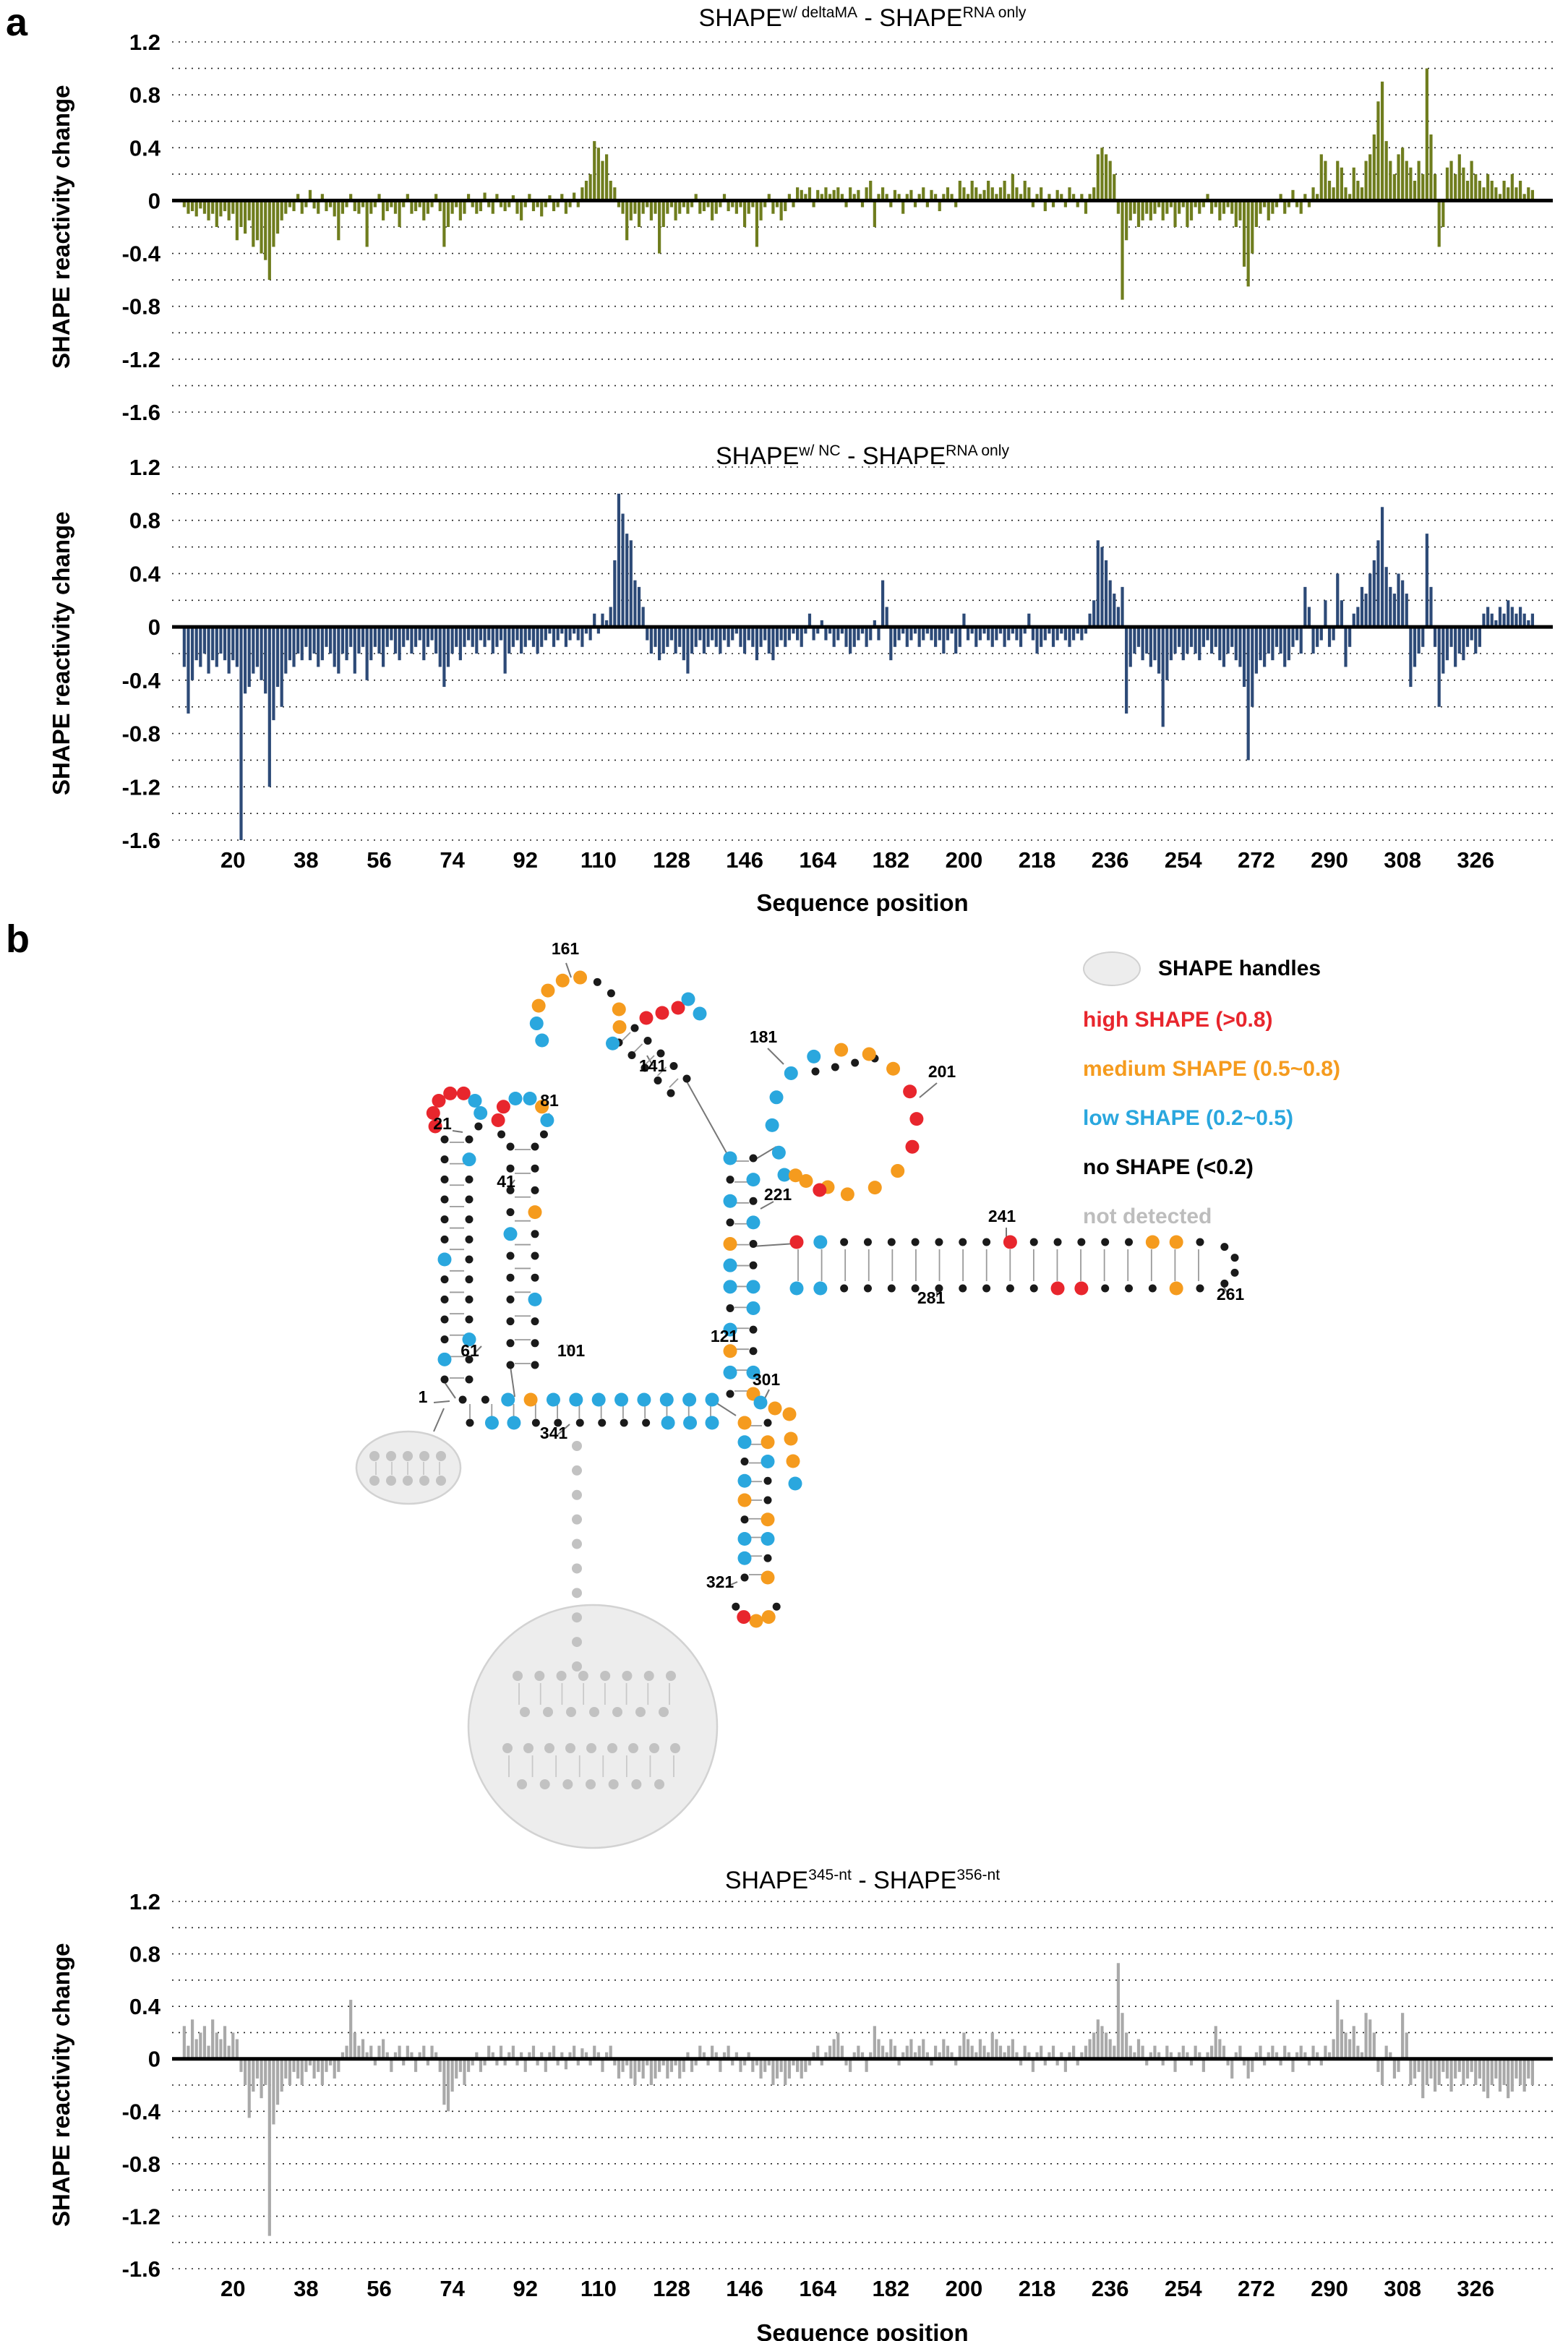 This screenshot has height=2341, width=1568. Describe the element at coordinates (720, 1581) in the screenshot. I see `svg-text: 321` at that location.